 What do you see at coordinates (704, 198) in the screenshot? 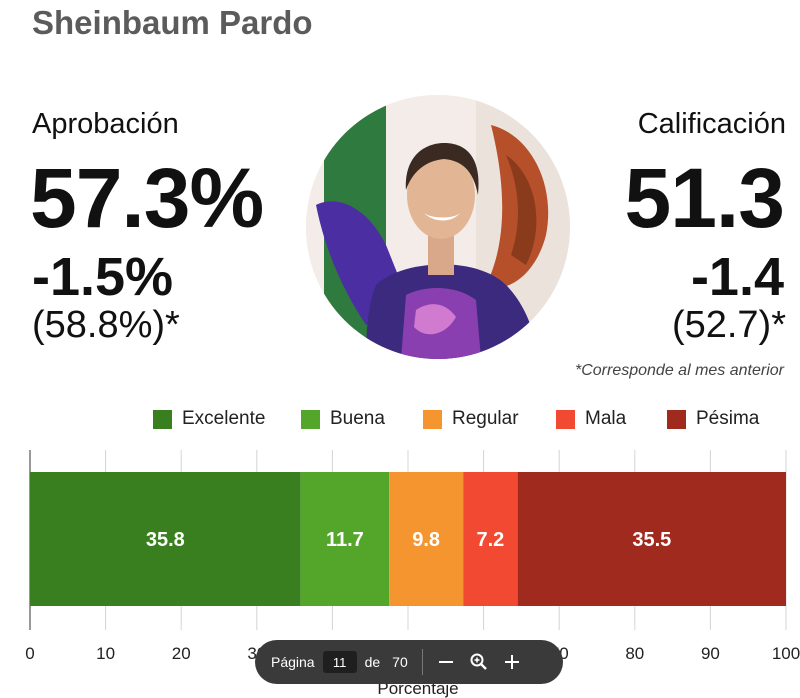
I see `rating-value: 51.3` at bounding box center [704, 198].